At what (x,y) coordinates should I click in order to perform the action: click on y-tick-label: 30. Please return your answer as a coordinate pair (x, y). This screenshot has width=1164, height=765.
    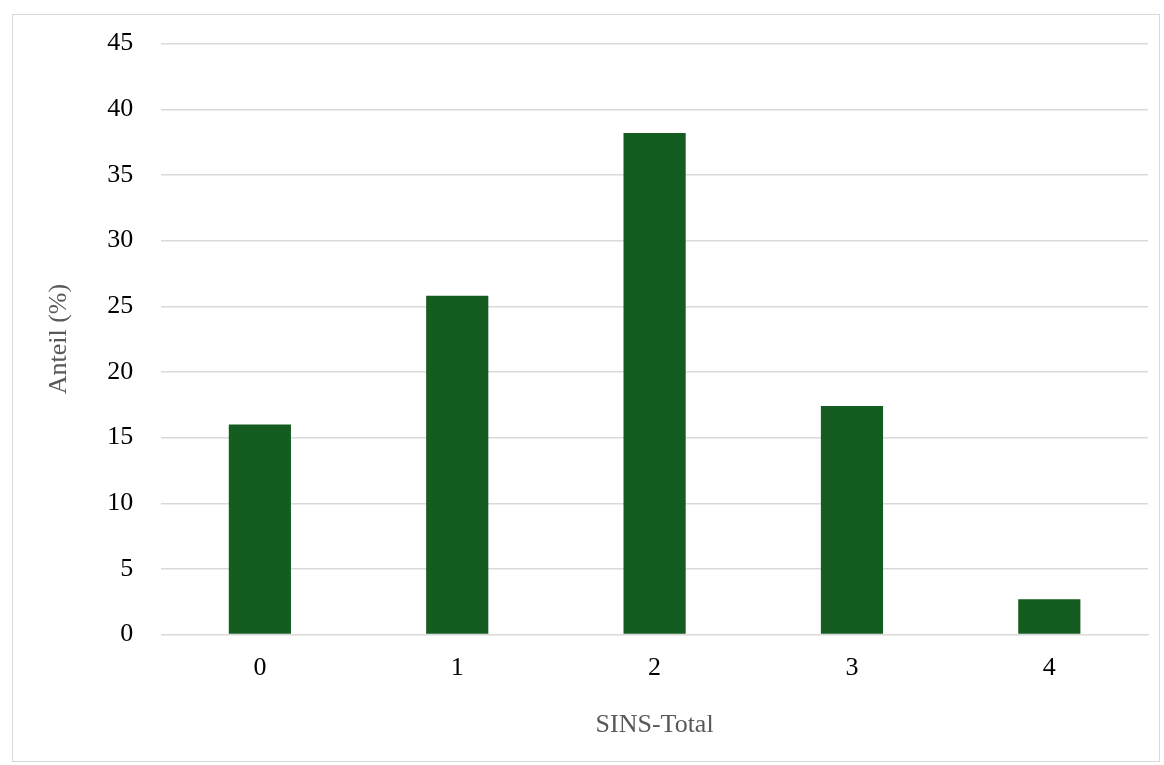
    Looking at the image, I should click on (120, 239).